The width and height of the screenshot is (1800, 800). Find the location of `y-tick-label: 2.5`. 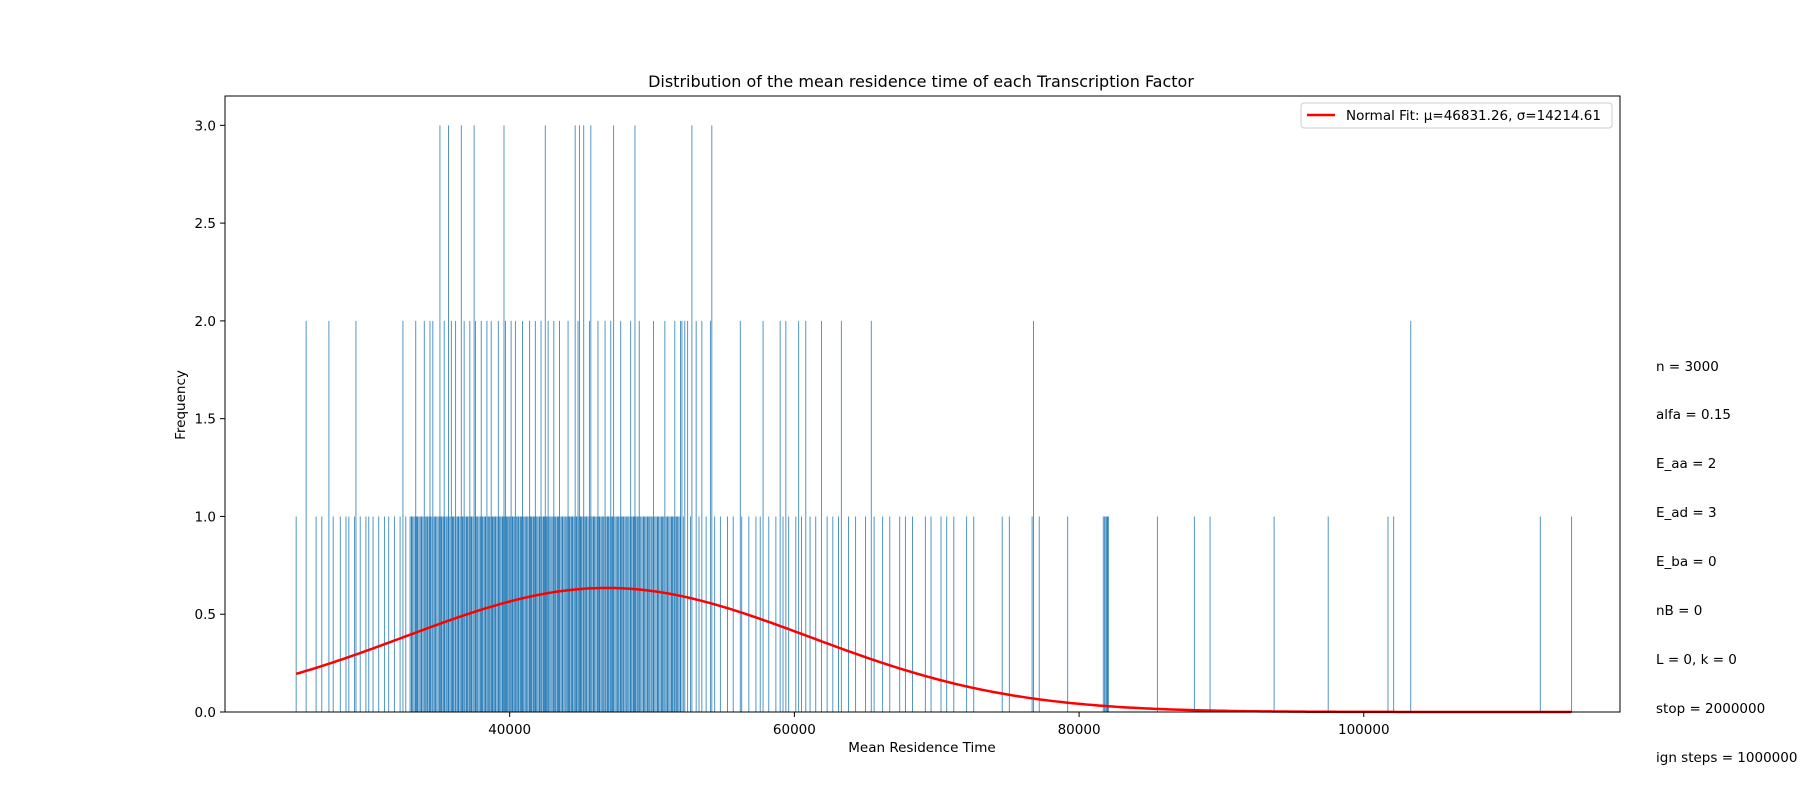

y-tick-label: 2.5 is located at coordinates (205, 224).